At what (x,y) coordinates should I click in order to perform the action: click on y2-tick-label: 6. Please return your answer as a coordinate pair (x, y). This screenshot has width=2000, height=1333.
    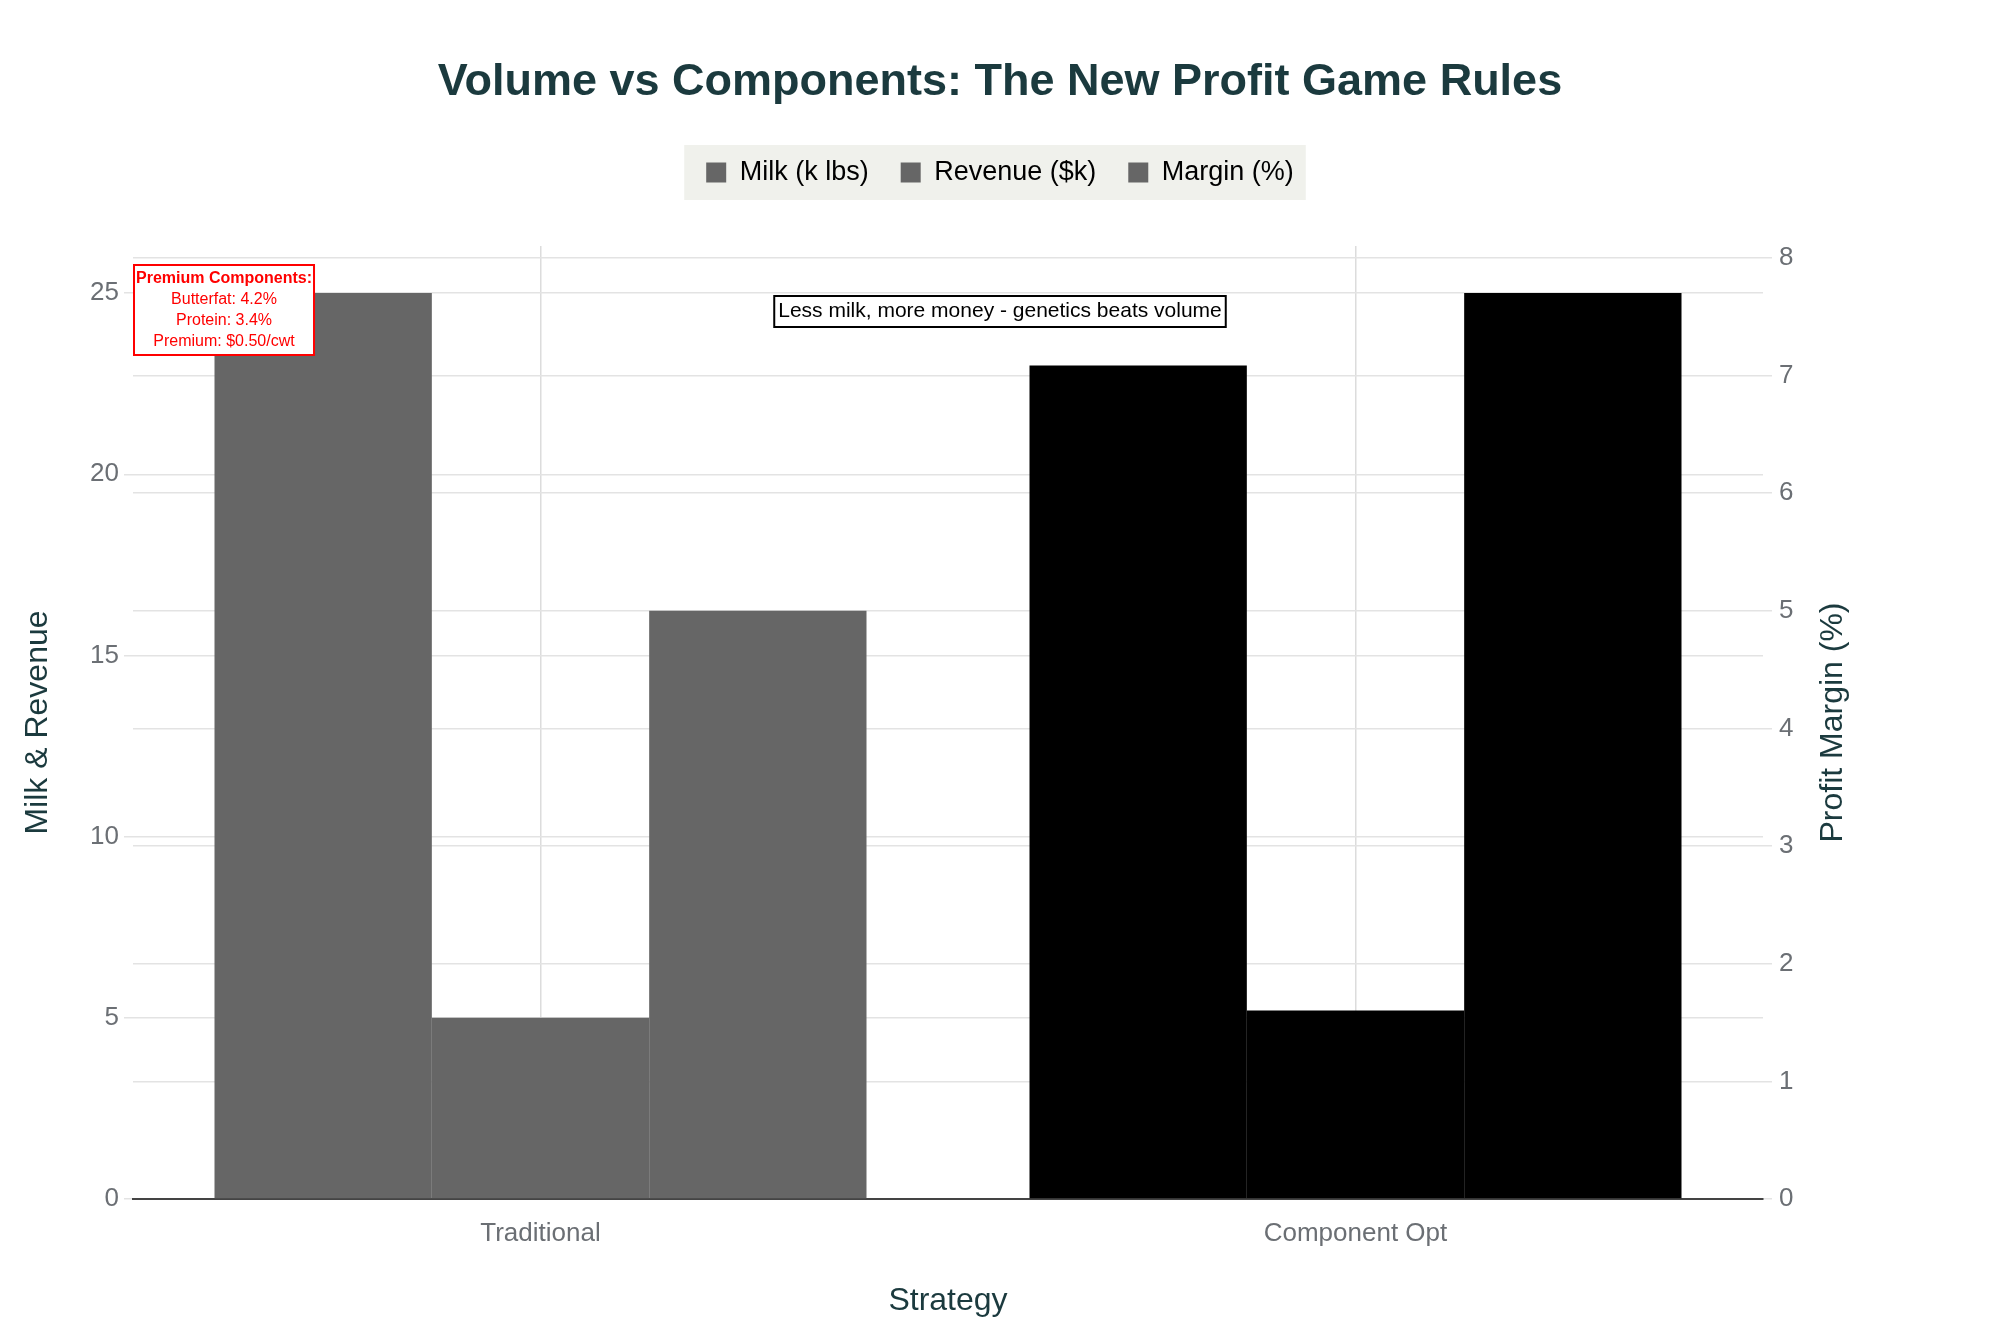
    Looking at the image, I should click on (1786, 491).